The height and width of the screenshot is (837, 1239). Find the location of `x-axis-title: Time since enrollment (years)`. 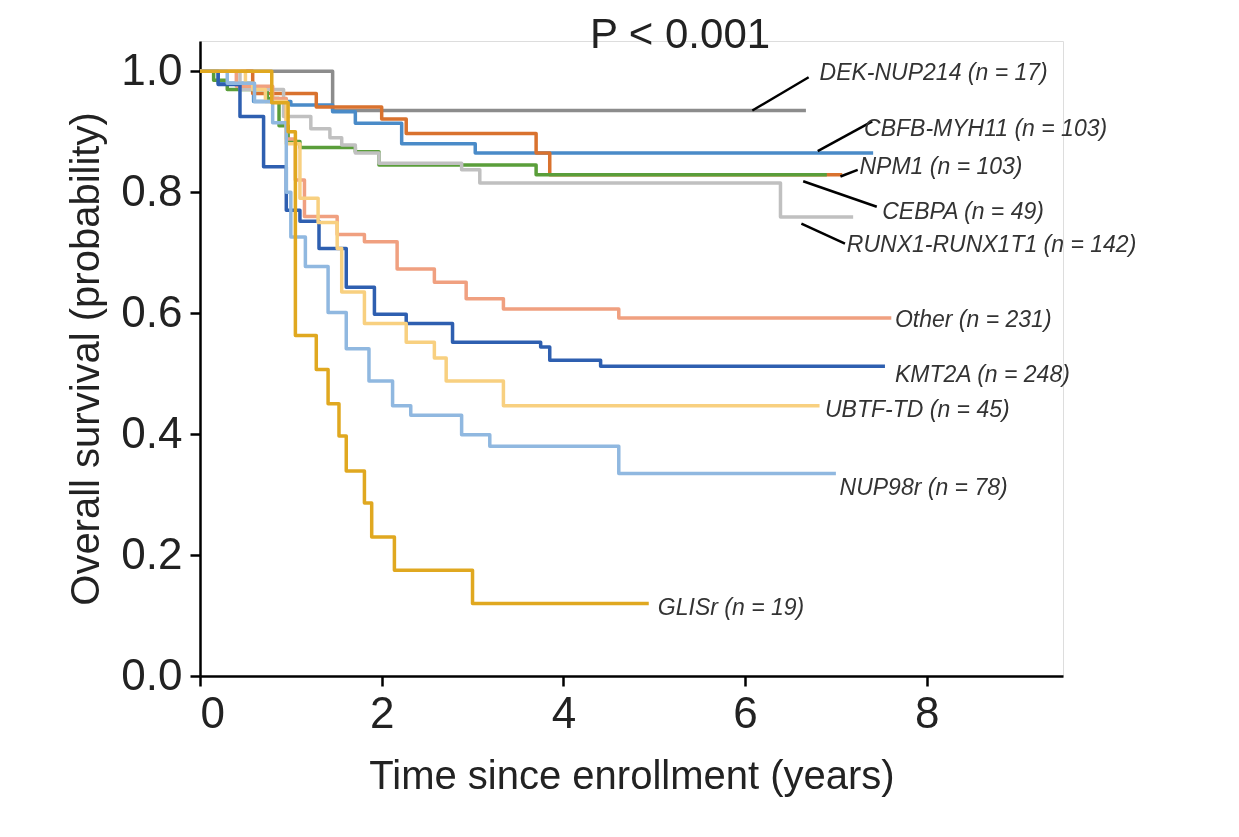

x-axis-title: Time since enrollment (years) is located at coordinates (632, 774).